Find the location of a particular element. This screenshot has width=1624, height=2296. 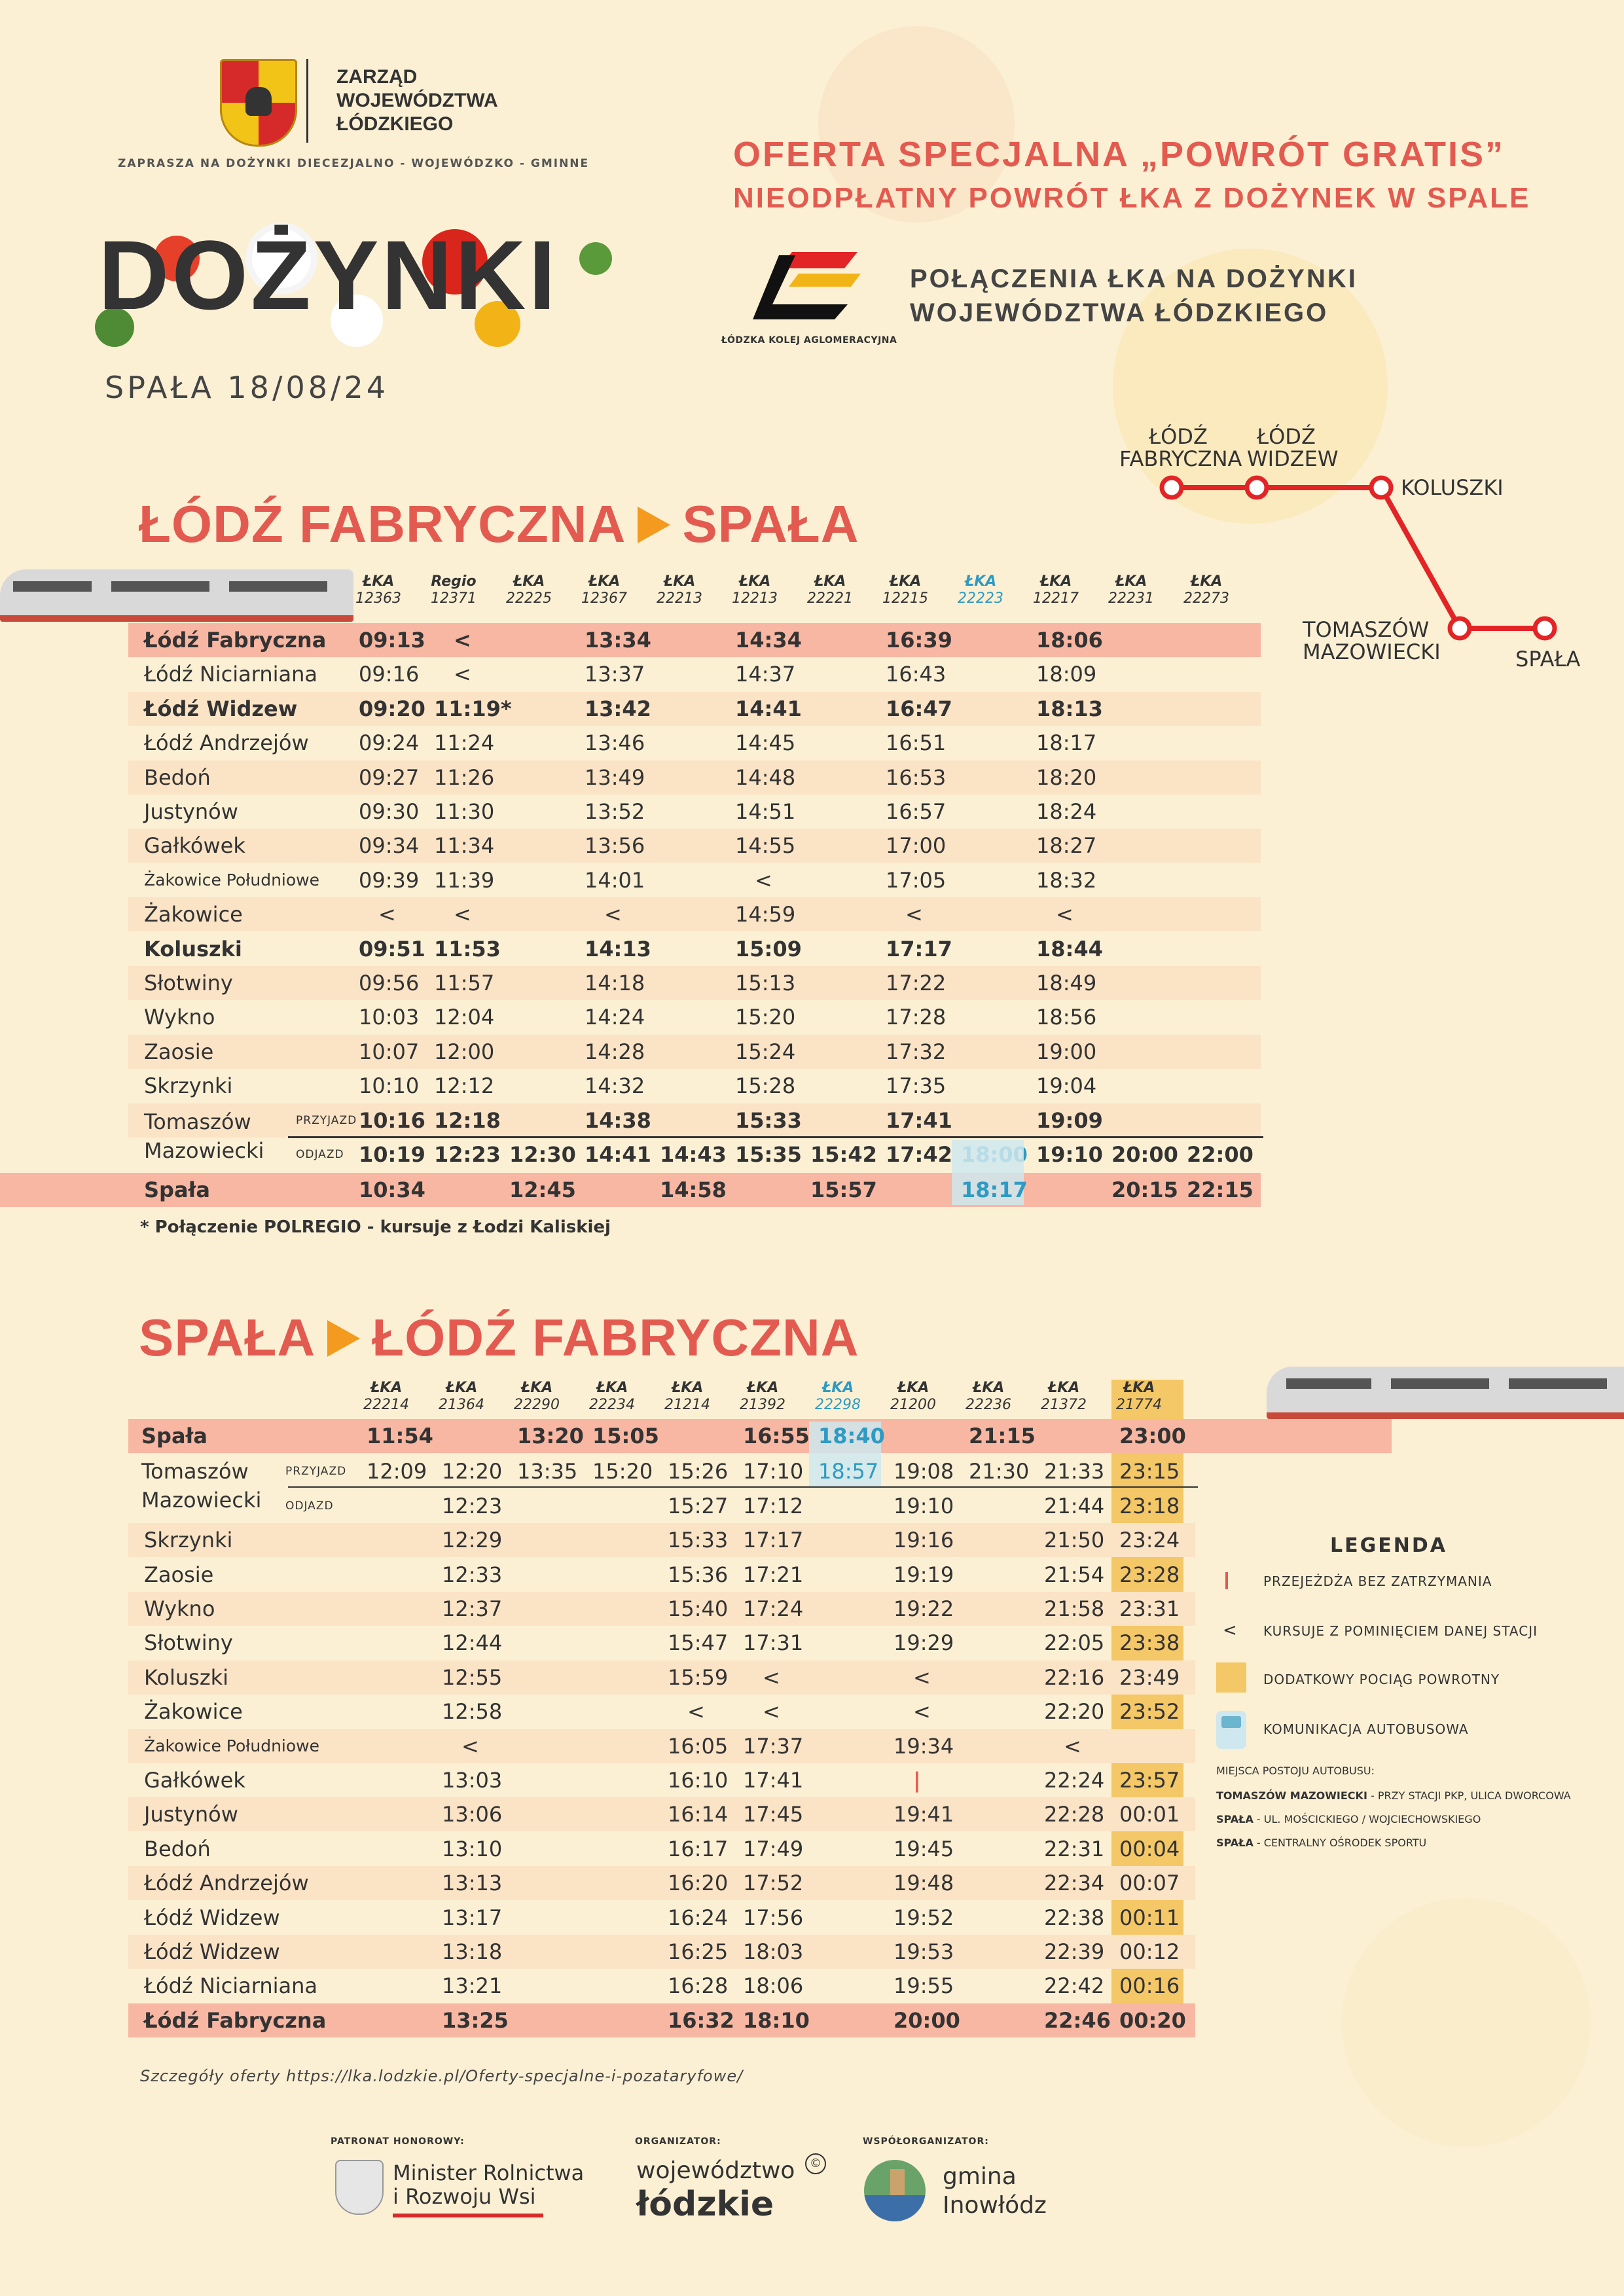

voivodeship-crest is located at coordinates (258, 103).